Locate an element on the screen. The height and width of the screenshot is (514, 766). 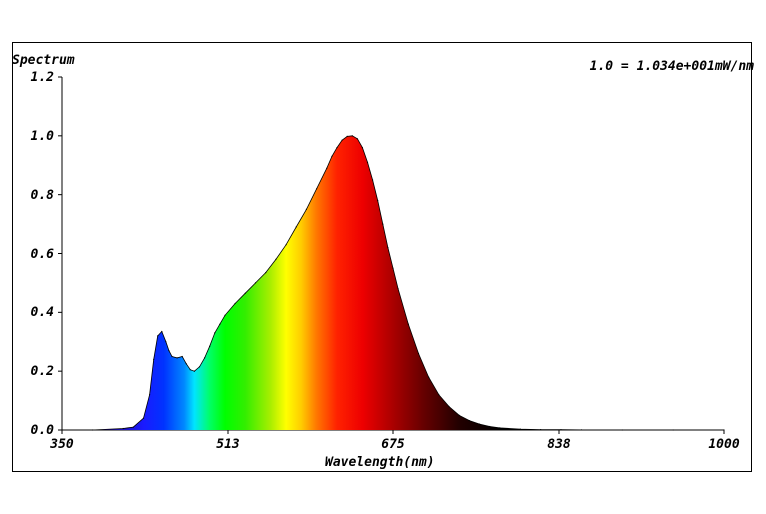
y-tick-label: 0.4 is located at coordinates (42, 313).